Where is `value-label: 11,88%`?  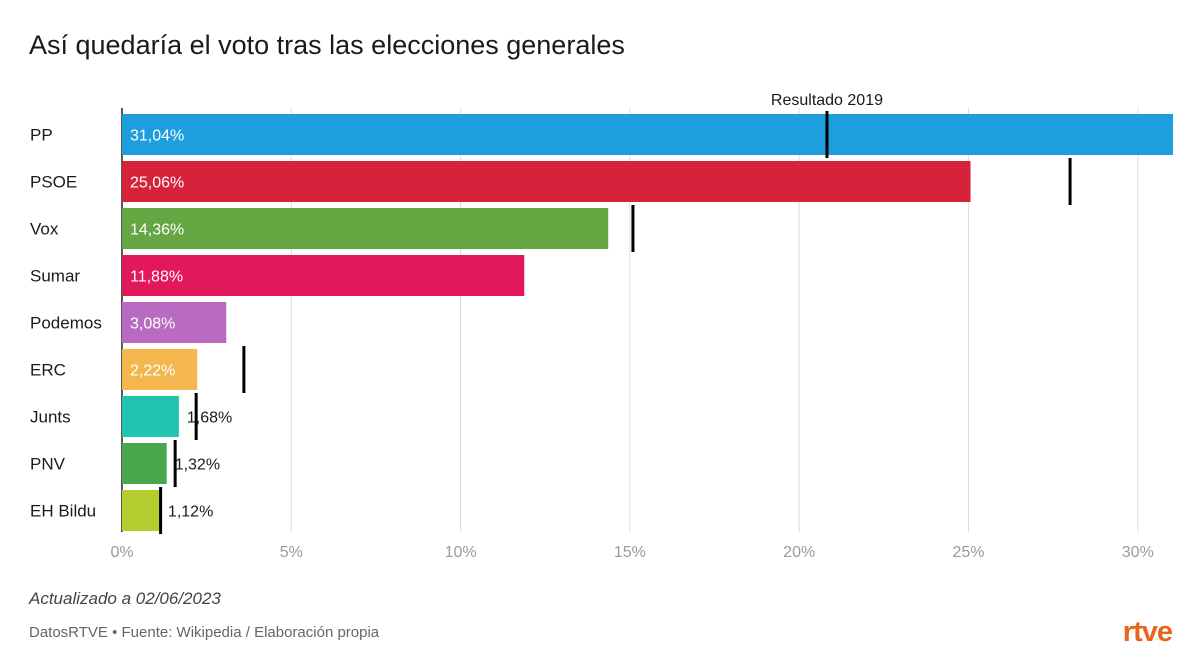
value-label: 11,88% is located at coordinates (156, 277).